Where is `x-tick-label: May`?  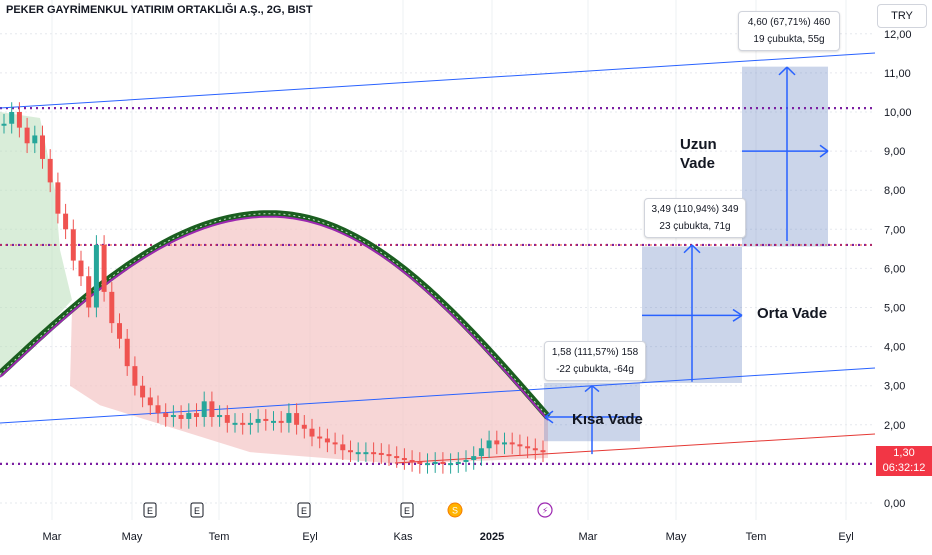 x-tick-label: May is located at coordinates (676, 537).